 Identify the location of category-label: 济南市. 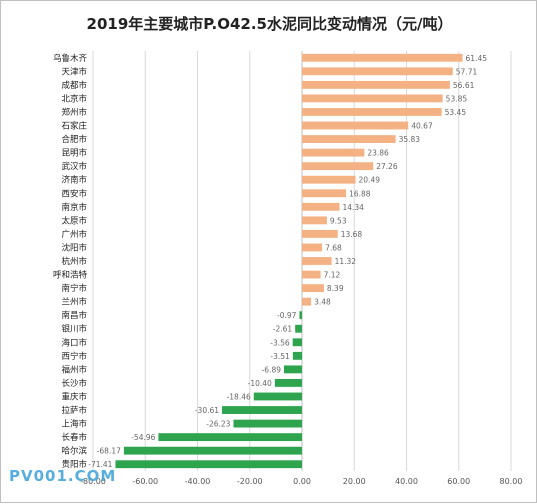
(74, 180).